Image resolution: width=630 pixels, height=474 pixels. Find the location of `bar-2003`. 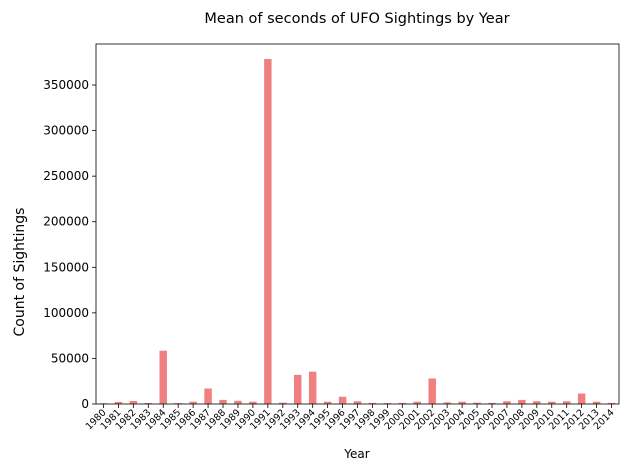

bar-2003 is located at coordinates (447, 403).